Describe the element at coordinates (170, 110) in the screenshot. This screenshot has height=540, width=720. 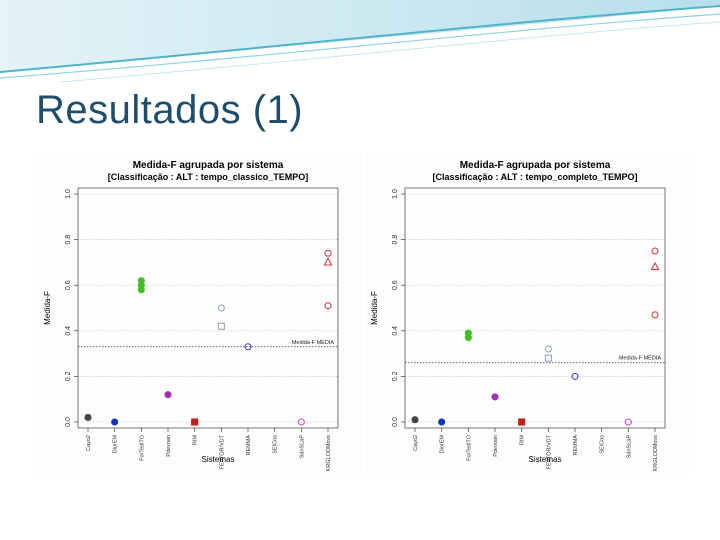
I see `slide-title: Resultados (1)` at that location.